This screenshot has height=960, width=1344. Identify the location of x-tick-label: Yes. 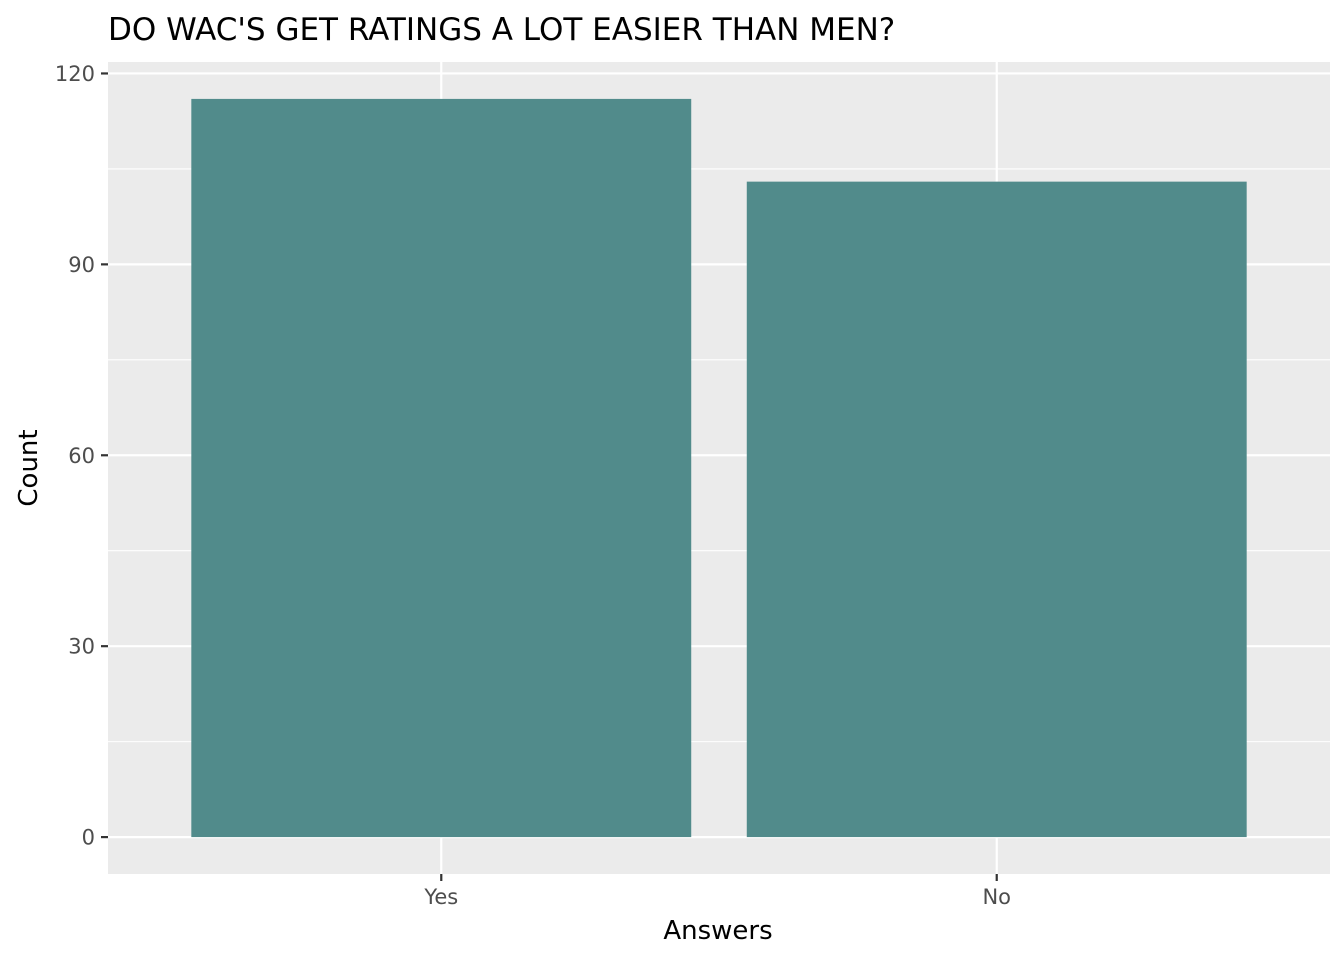
(440, 897).